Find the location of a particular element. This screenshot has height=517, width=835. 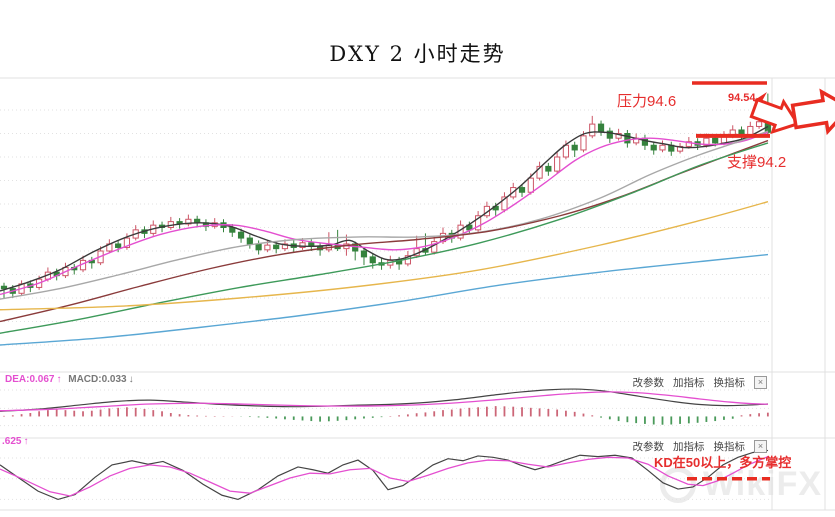

kd-values: .625 ↑ is located at coordinates (15, 441).